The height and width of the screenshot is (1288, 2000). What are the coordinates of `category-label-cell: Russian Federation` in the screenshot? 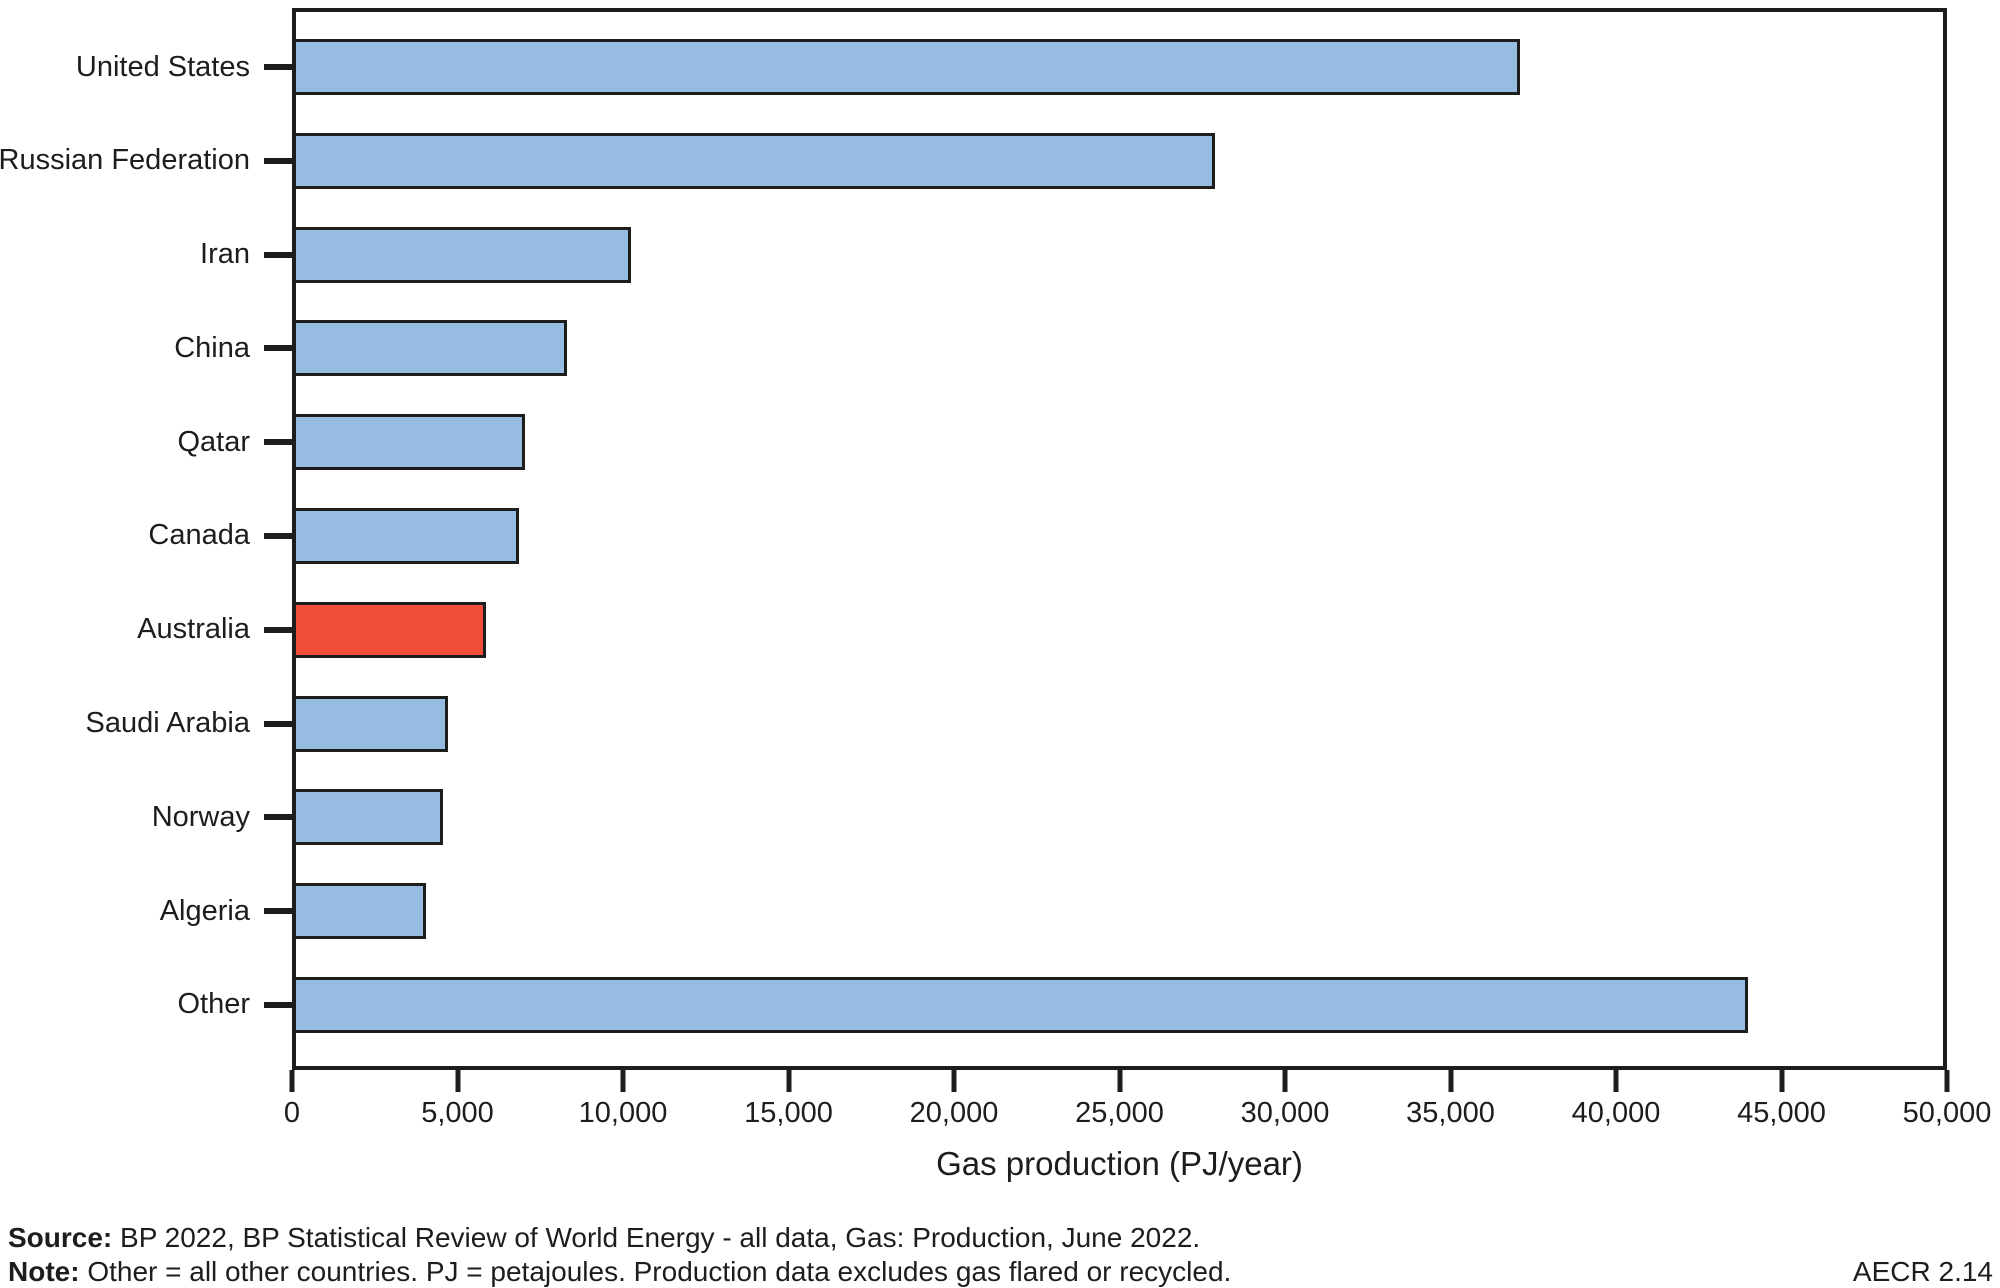 It's located at (146, 161).